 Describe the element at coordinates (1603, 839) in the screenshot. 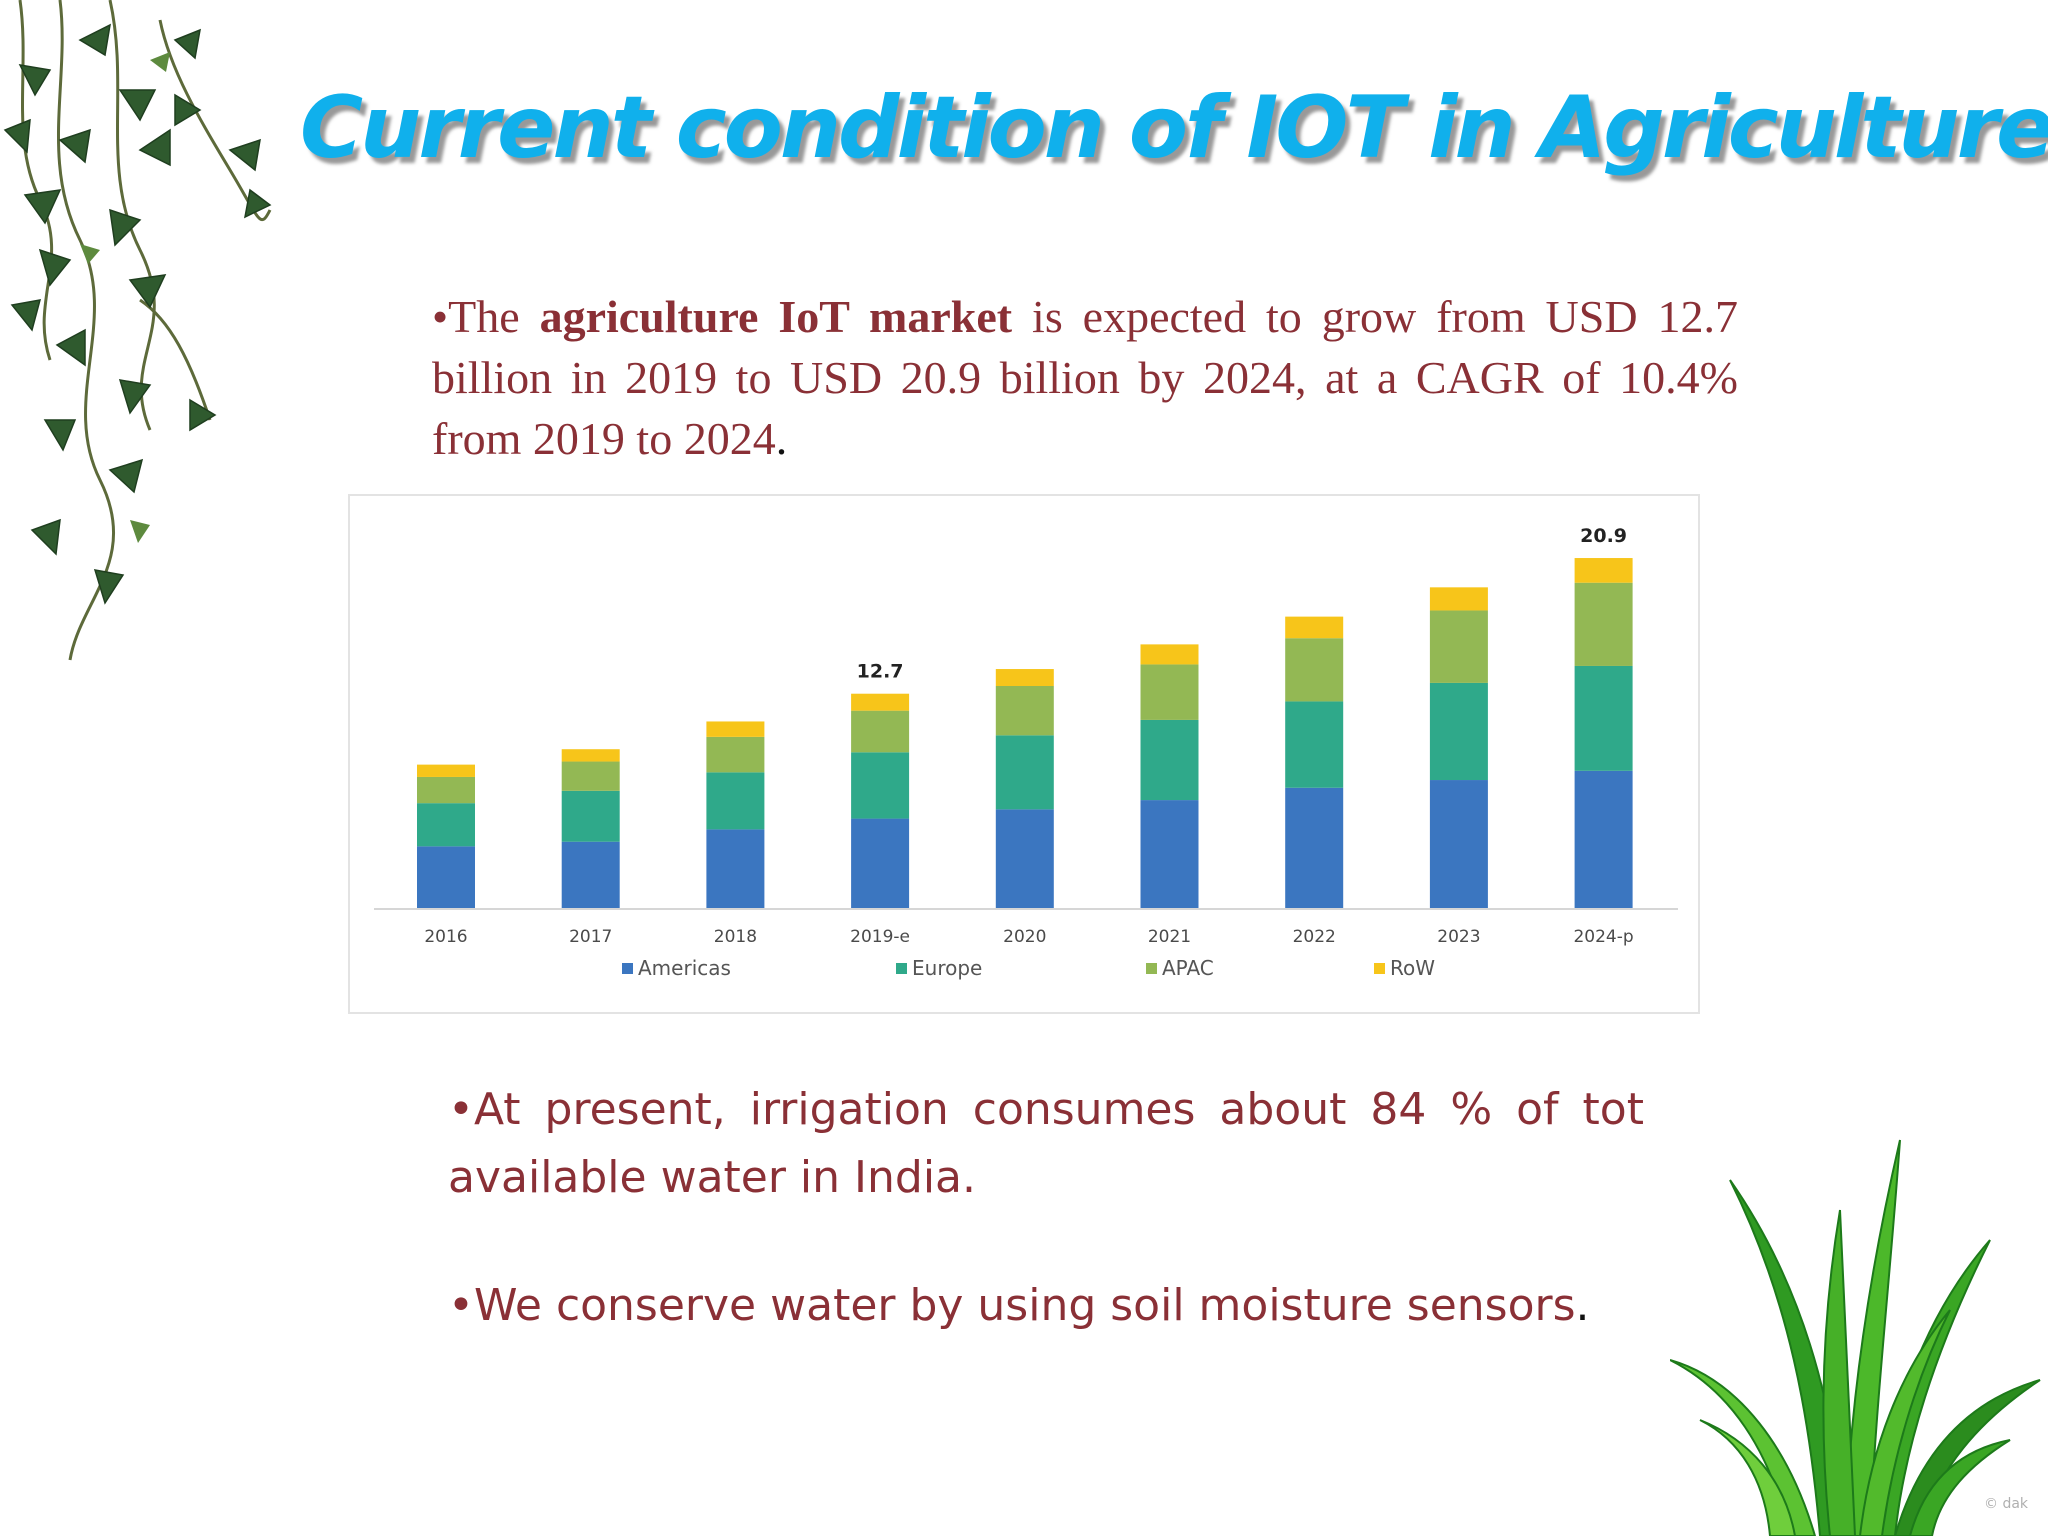

I see `bar-americas-2024-p` at that location.